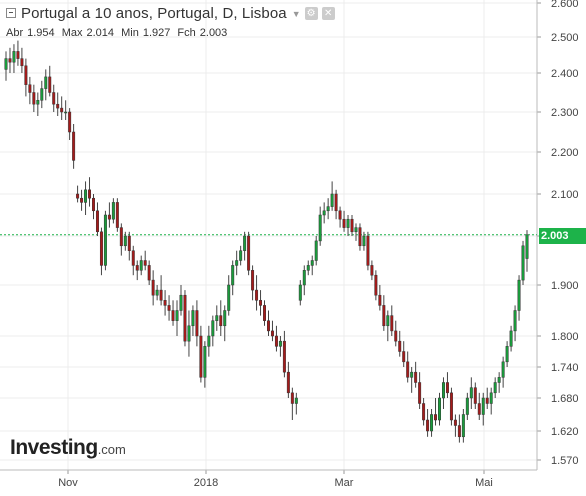 This screenshot has width=586, height=496. I want to click on chart-title: Portugal a 10 anos, Portugal, D, Lisboa, so click(154, 13).